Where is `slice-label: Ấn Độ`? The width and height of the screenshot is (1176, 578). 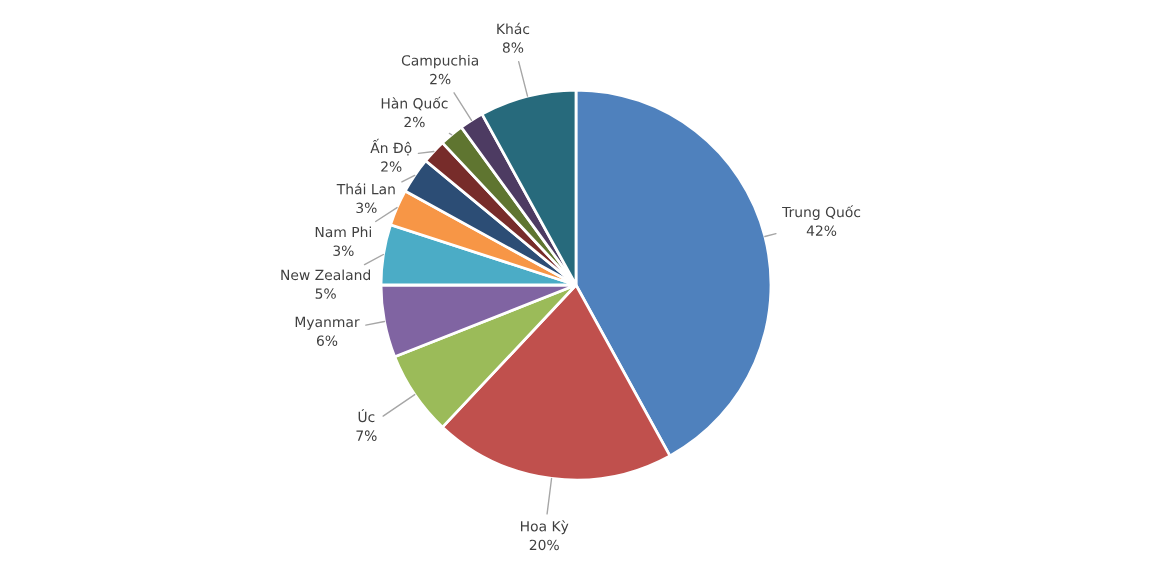 slice-label: Ấn Độ is located at coordinates (391, 147).